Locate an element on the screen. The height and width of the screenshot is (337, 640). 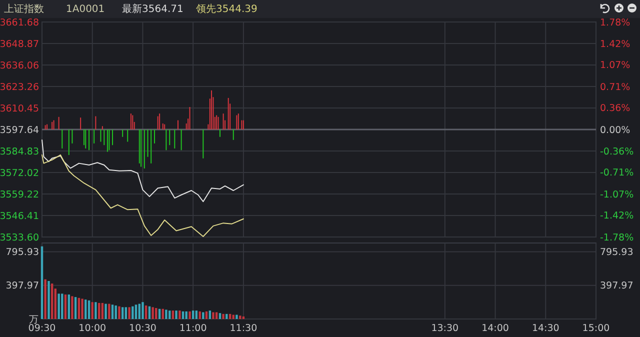
y2-tick-label: 0.71% is located at coordinates (615, 87).